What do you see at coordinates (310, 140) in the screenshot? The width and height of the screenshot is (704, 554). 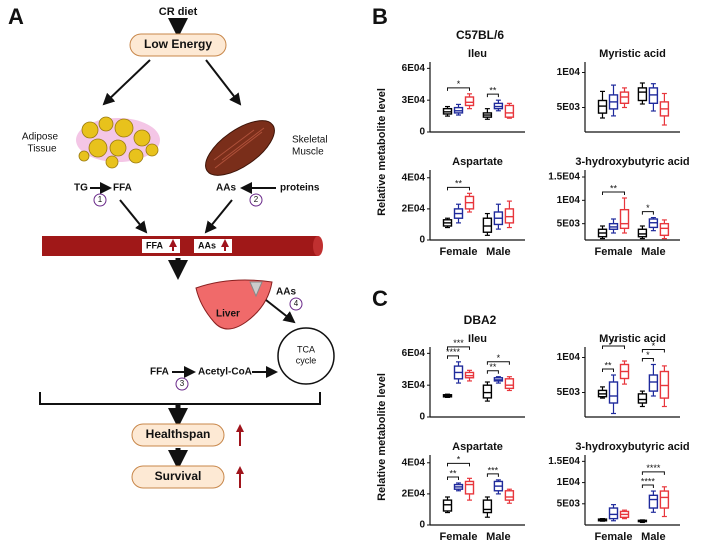 I see `label: Skeletal` at bounding box center [310, 140].